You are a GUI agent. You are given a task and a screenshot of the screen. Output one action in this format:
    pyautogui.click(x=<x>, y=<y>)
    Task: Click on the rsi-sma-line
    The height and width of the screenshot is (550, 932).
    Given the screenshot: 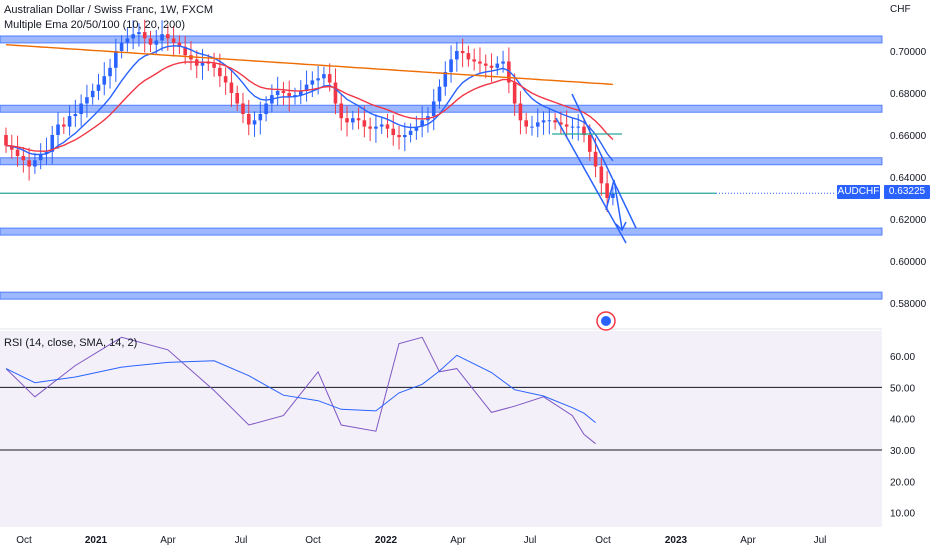 What is the action you would take?
    pyautogui.click(x=300, y=388)
    